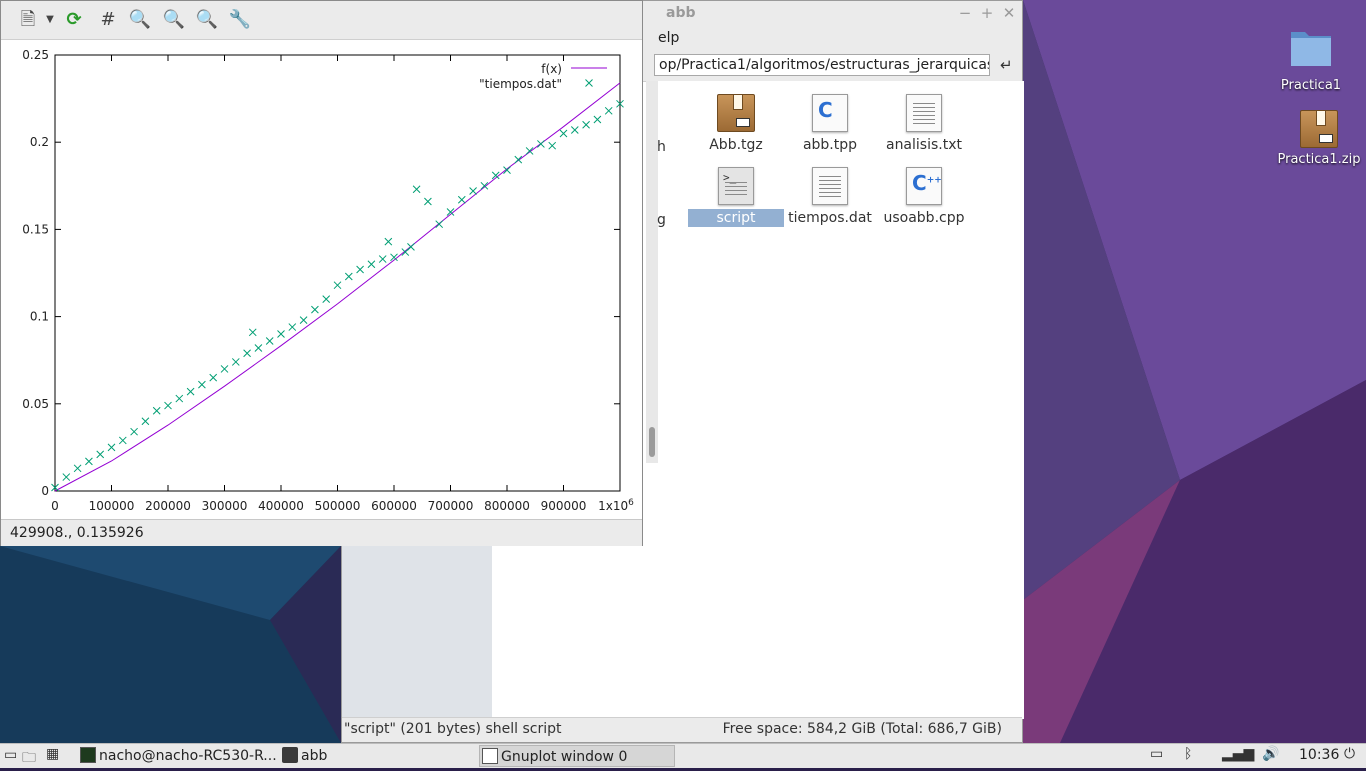  I want to click on window-title: abb, so click(681, 13).